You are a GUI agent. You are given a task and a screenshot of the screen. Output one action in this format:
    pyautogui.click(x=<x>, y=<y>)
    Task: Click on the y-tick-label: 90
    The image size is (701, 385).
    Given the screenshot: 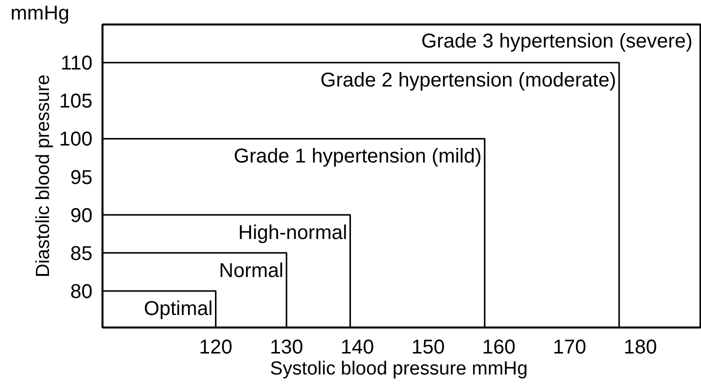 What is the action you would take?
    pyautogui.click(x=81, y=215)
    